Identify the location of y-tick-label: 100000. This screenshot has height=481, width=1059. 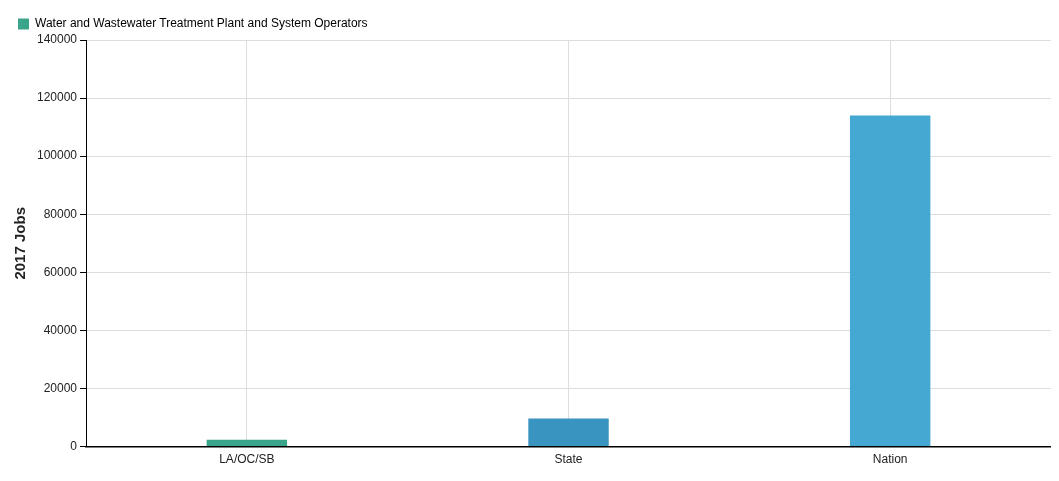
(57, 155).